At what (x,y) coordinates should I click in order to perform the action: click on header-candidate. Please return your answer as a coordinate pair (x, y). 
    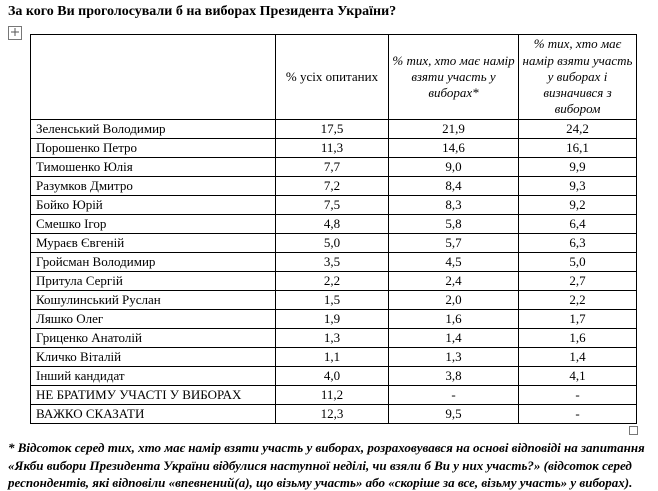
    Looking at the image, I should click on (153, 77).